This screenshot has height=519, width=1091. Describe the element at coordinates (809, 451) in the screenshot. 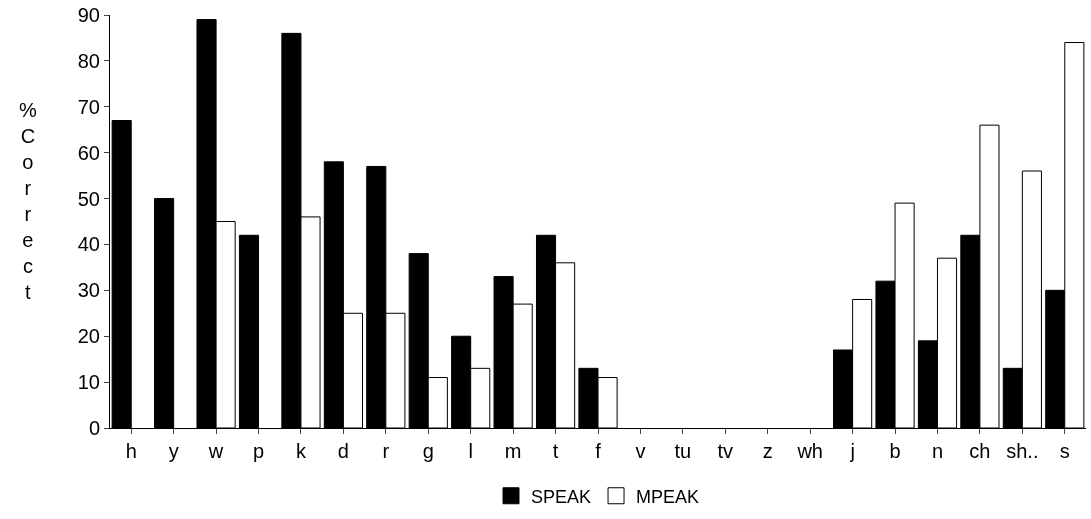

I see `x-tick-label: wh` at that location.